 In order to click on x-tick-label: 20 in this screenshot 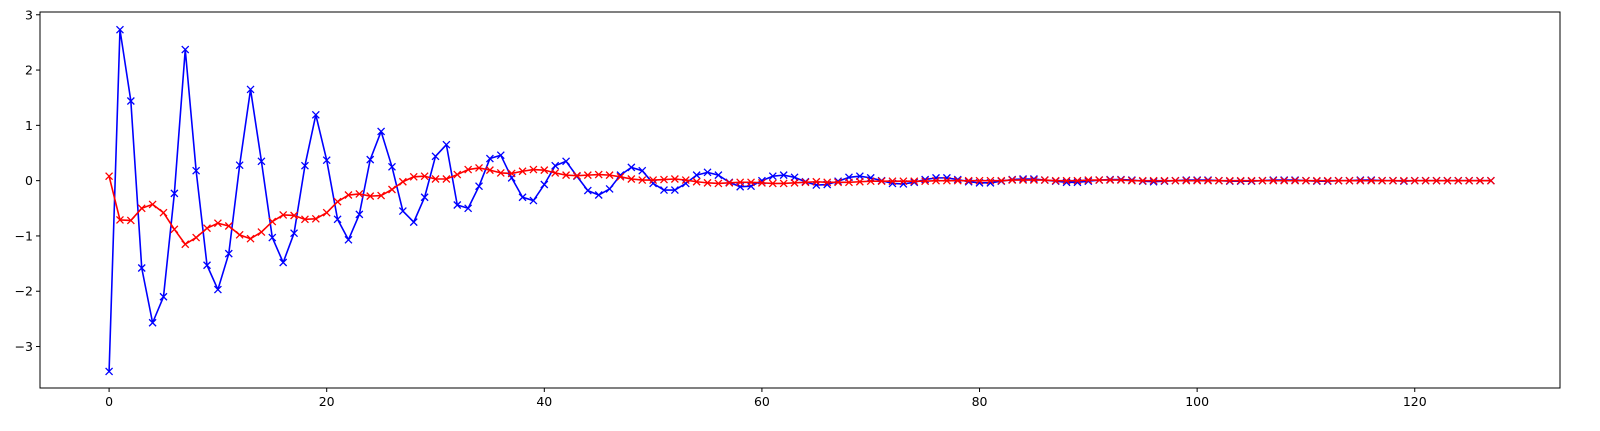, I will do `click(327, 401)`.